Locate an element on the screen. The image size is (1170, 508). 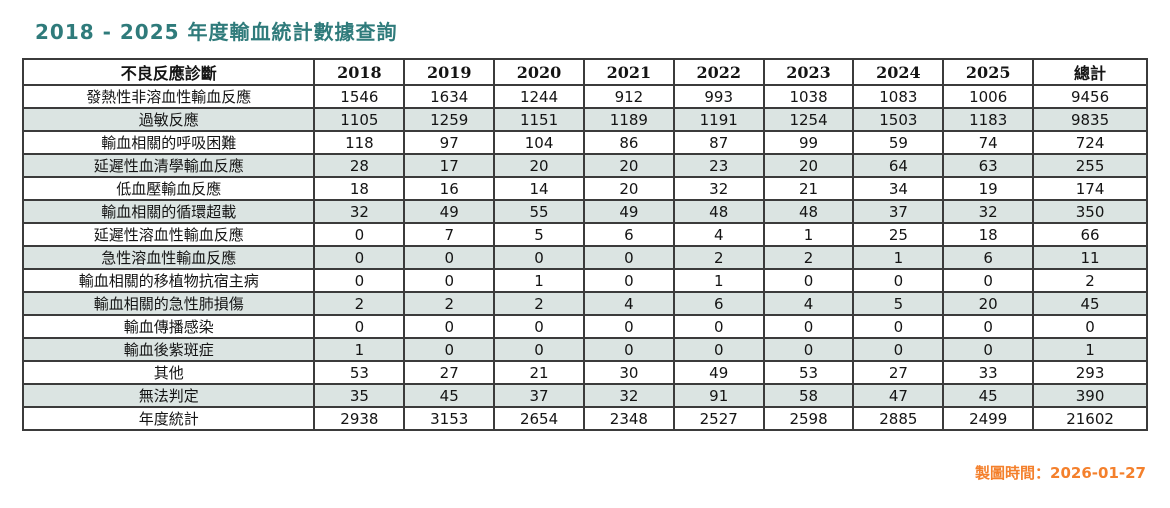
table-row: 急性溶血性輸血反應 0 0 0 0 2 2 1 6 11 is located at coordinates (584, 257).